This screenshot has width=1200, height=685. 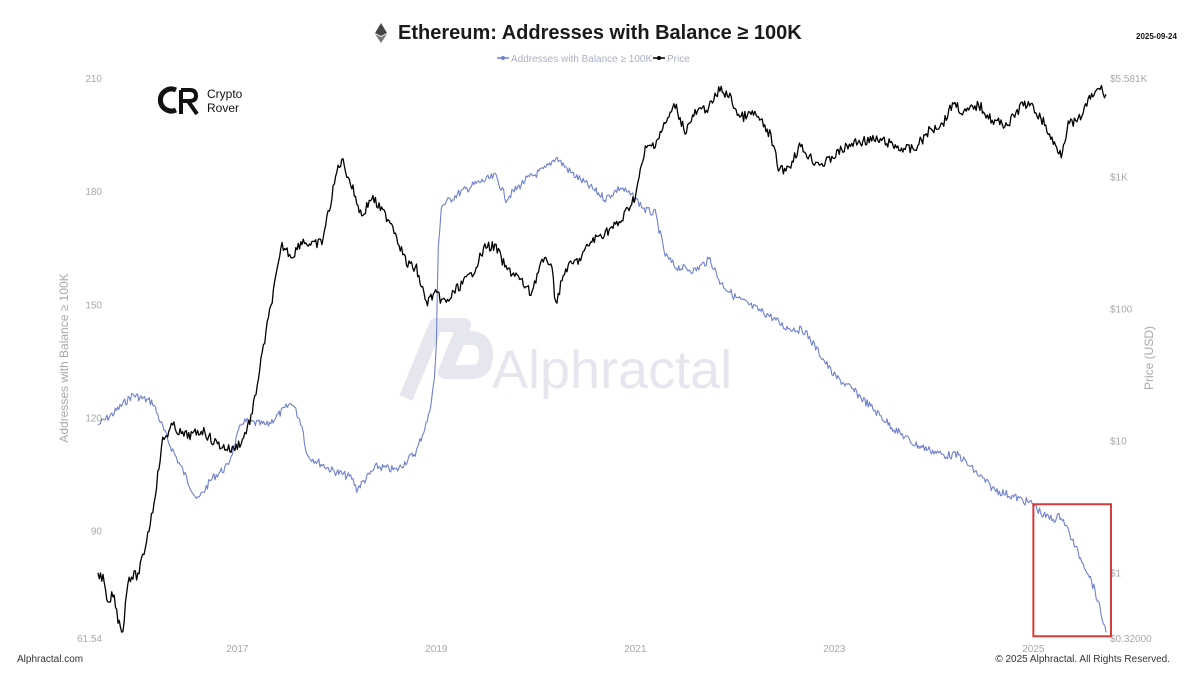 I want to click on y-right-tick-label: $10, so click(x=1118, y=442).